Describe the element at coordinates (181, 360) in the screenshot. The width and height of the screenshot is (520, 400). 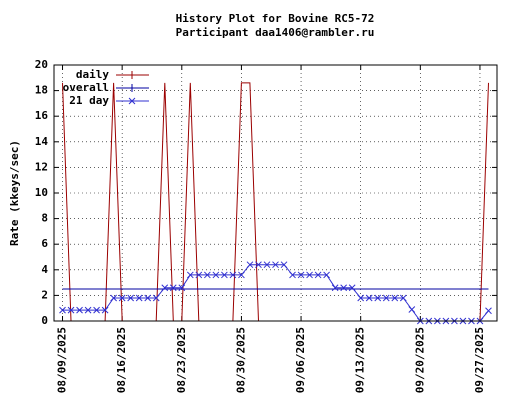
I see `x-tick-label: 08/23/2025` at that location.